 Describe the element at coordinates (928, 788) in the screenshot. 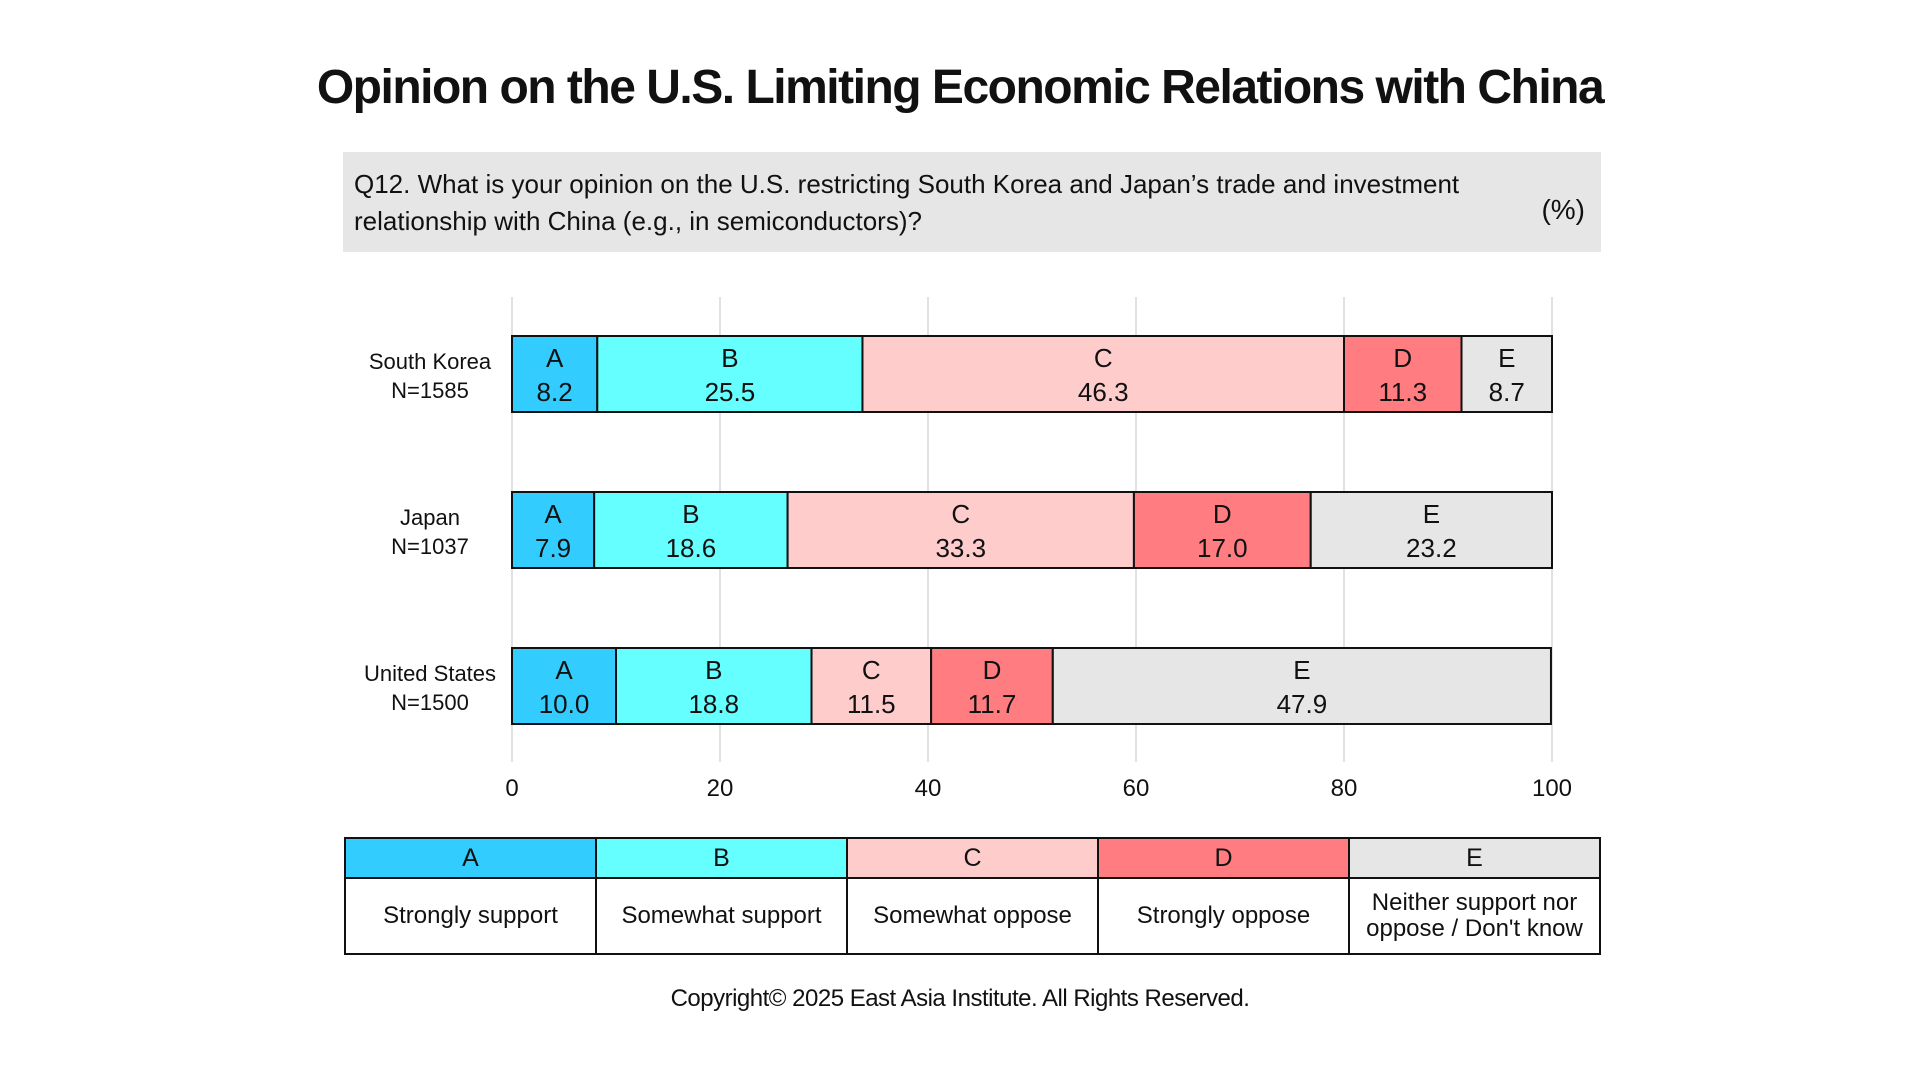

I see `x-tick-label: 40` at that location.